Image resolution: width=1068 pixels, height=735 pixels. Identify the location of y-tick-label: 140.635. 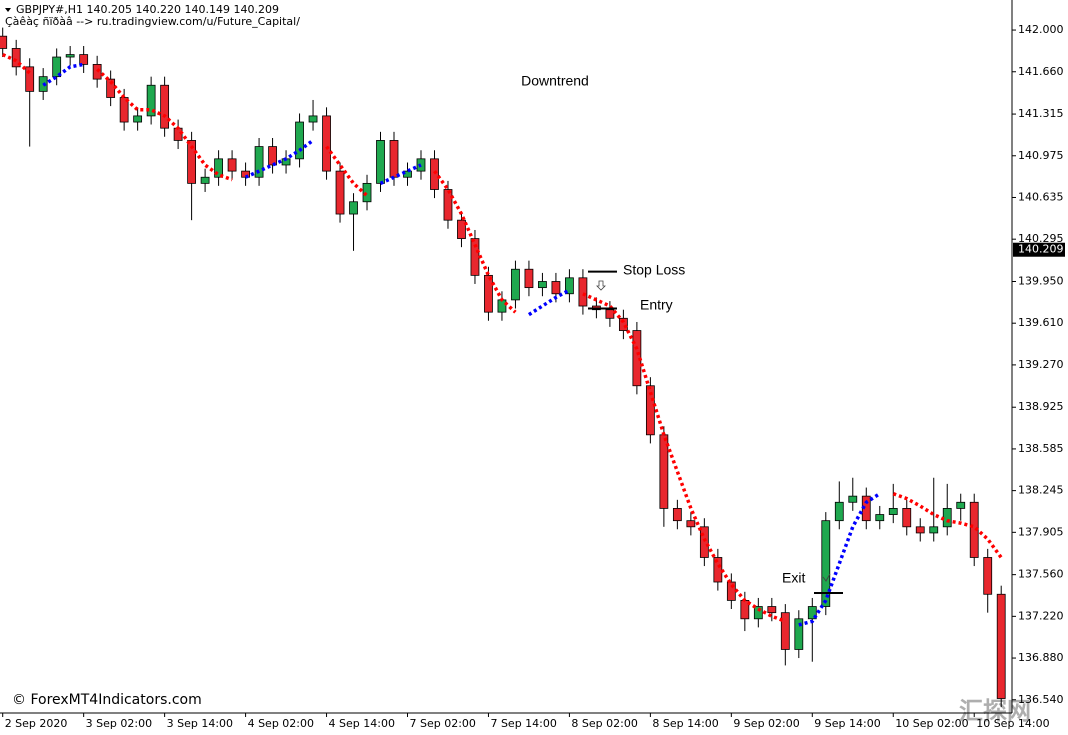
(1041, 196).